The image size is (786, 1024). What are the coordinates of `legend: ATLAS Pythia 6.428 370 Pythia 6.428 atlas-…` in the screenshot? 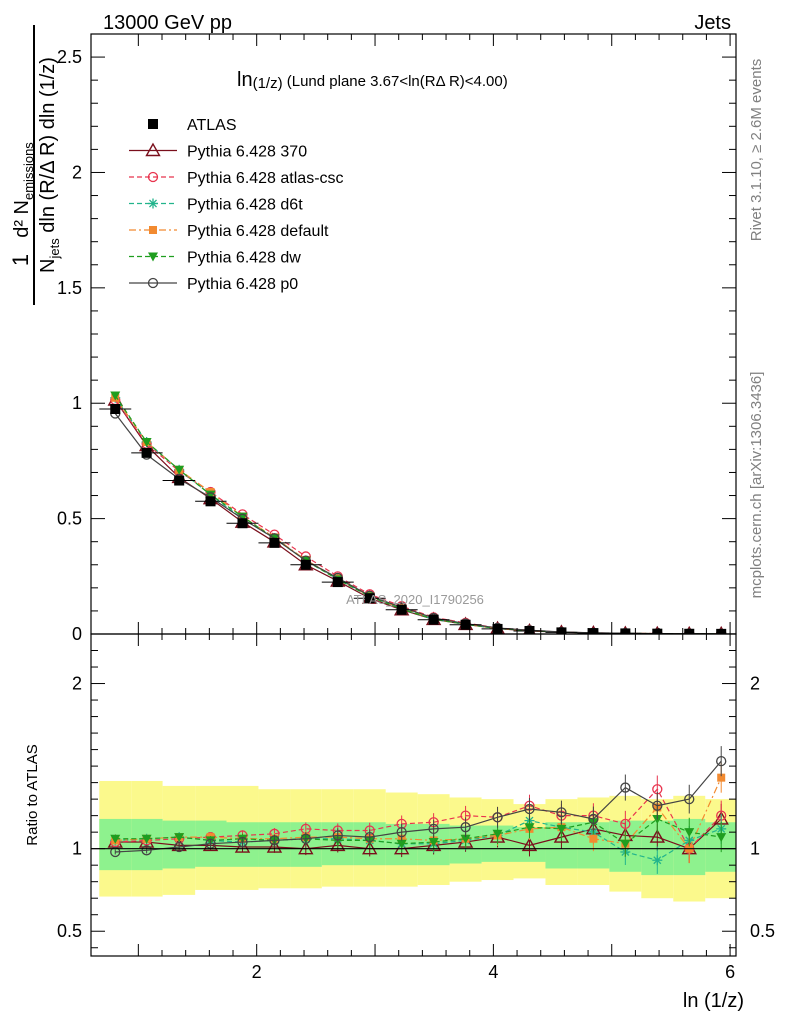 It's located at (236, 205).